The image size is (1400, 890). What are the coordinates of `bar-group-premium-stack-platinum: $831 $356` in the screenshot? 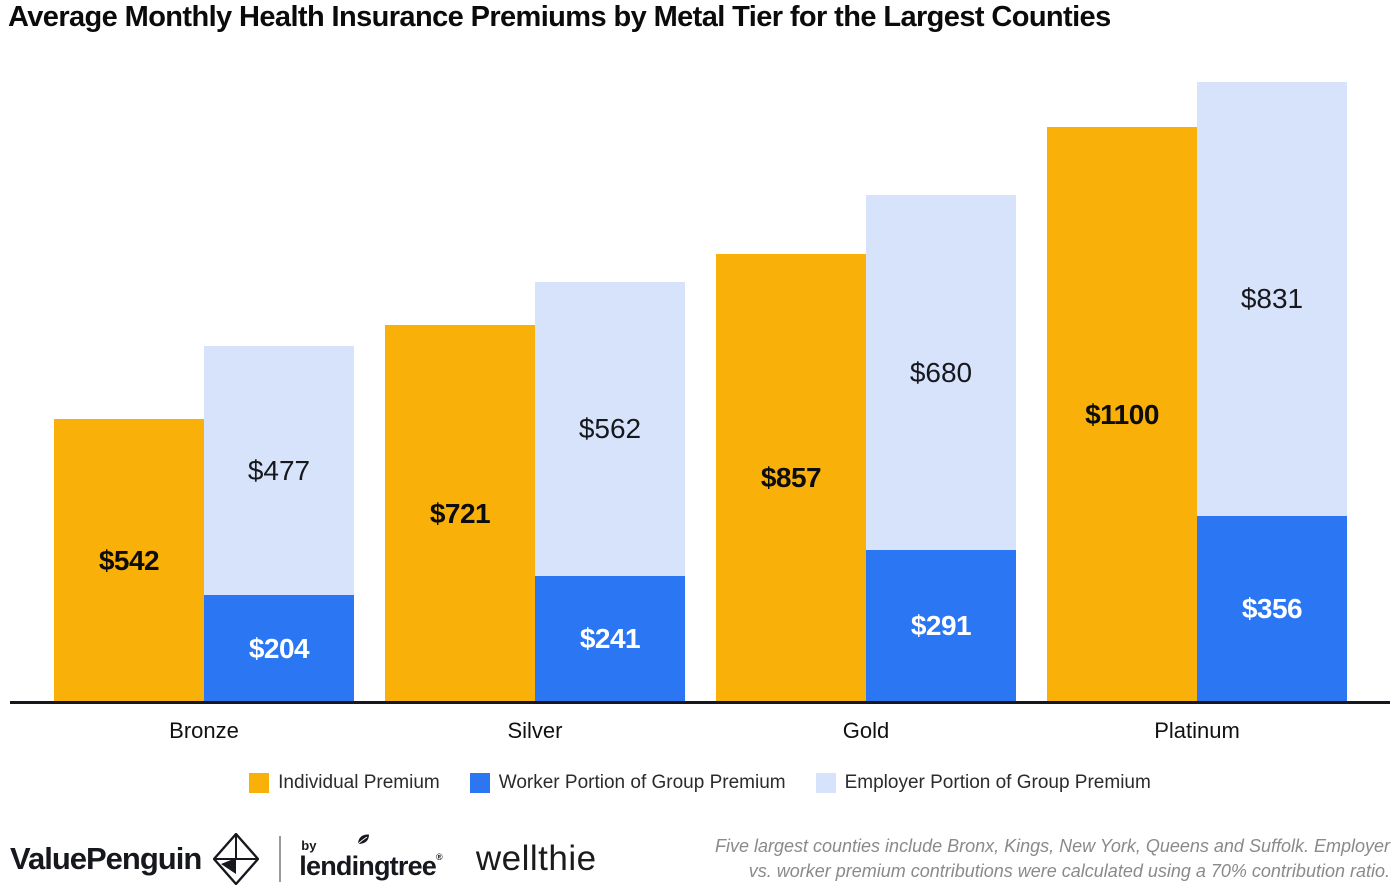 It's located at (1272, 392).